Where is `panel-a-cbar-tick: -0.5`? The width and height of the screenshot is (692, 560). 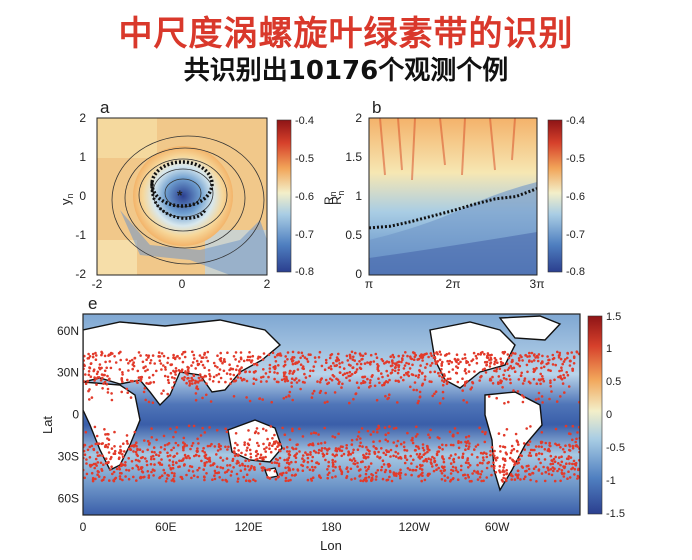
panel-a-cbar-tick: -0.5 is located at coordinates (304, 159).